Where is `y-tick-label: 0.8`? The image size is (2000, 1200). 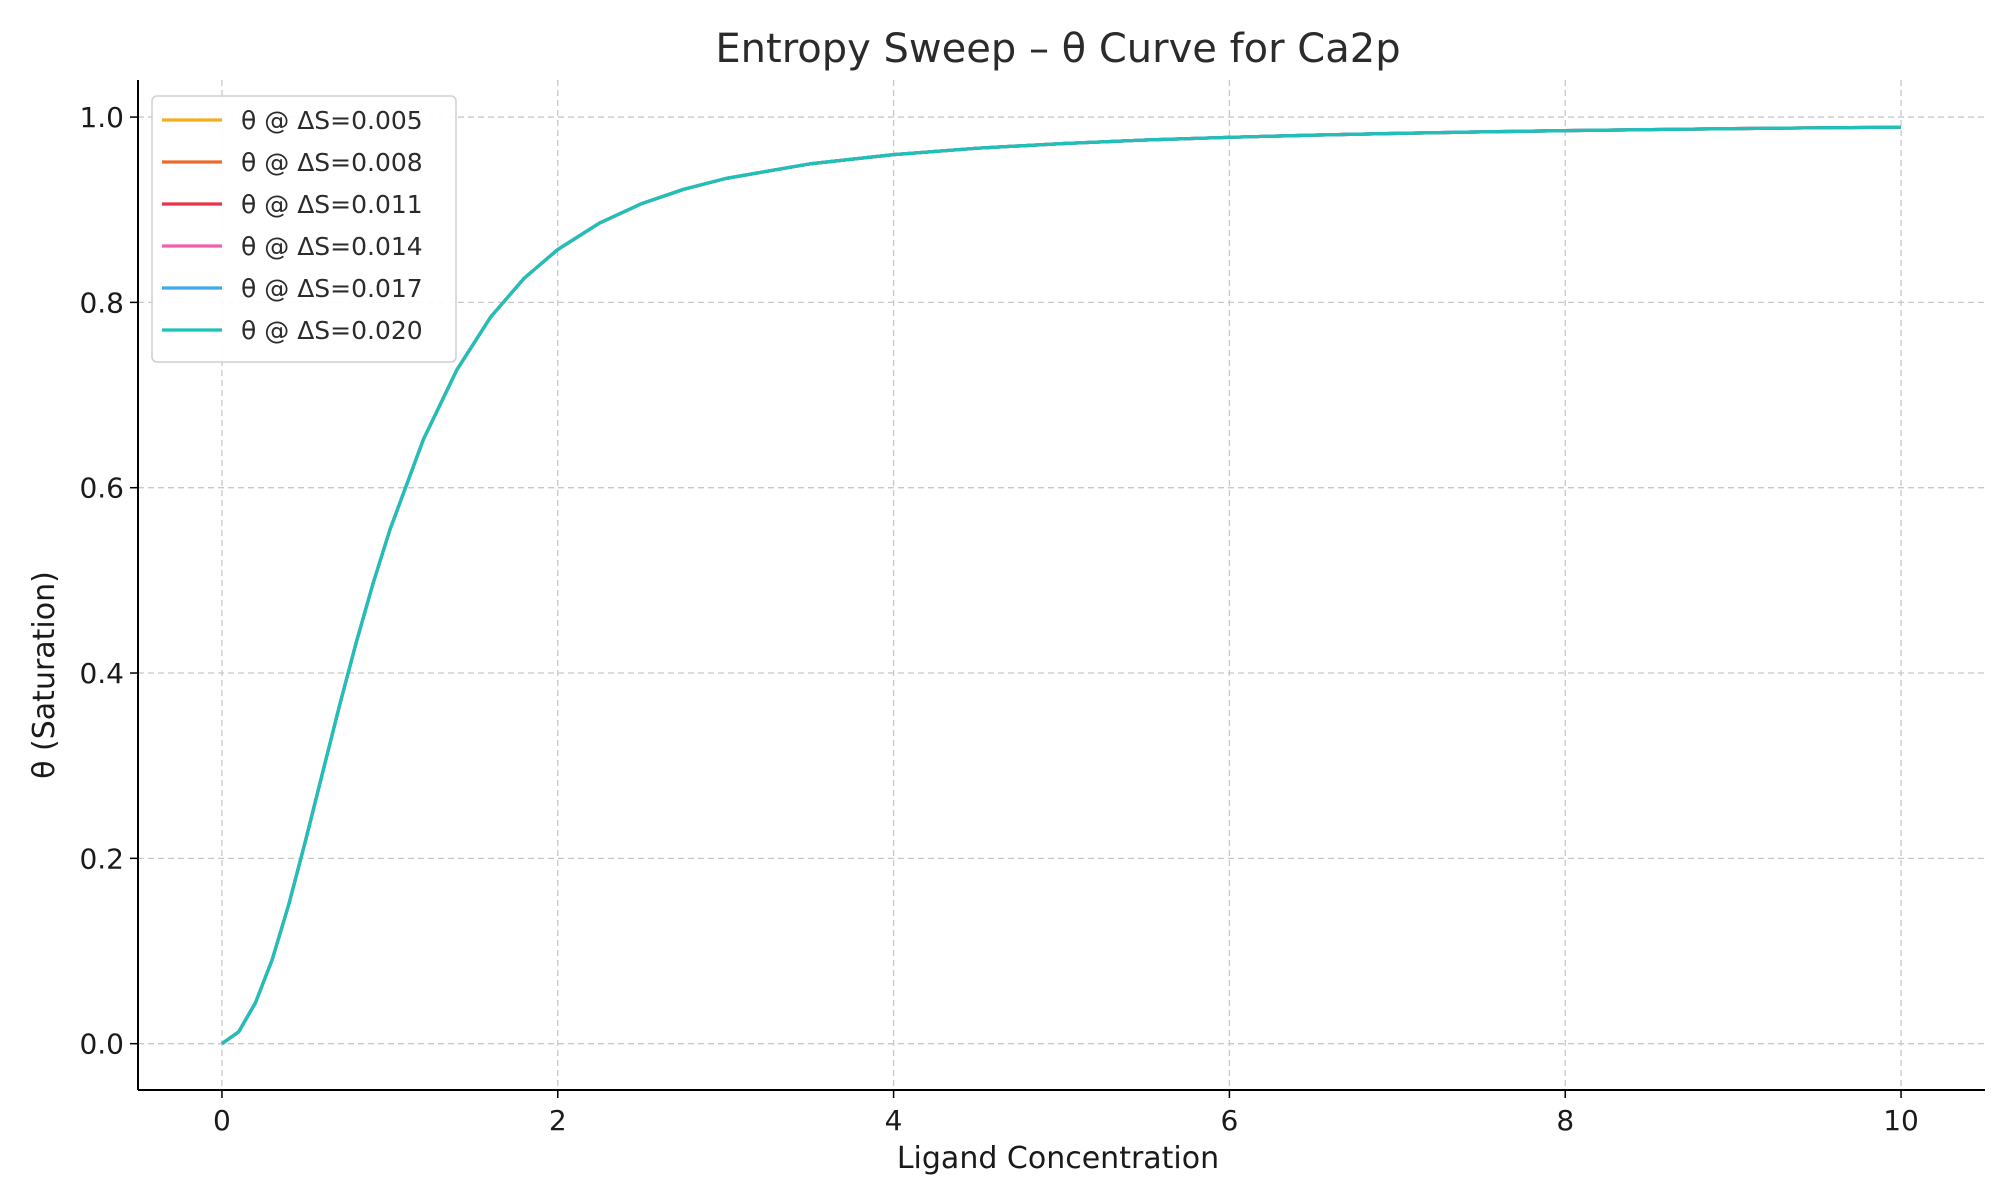 y-tick-label: 0.8 is located at coordinates (101, 302).